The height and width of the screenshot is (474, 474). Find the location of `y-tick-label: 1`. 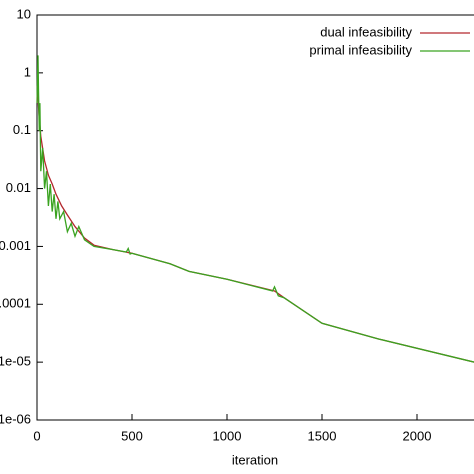

y-tick-label: 1 is located at coordinates (27, 71).